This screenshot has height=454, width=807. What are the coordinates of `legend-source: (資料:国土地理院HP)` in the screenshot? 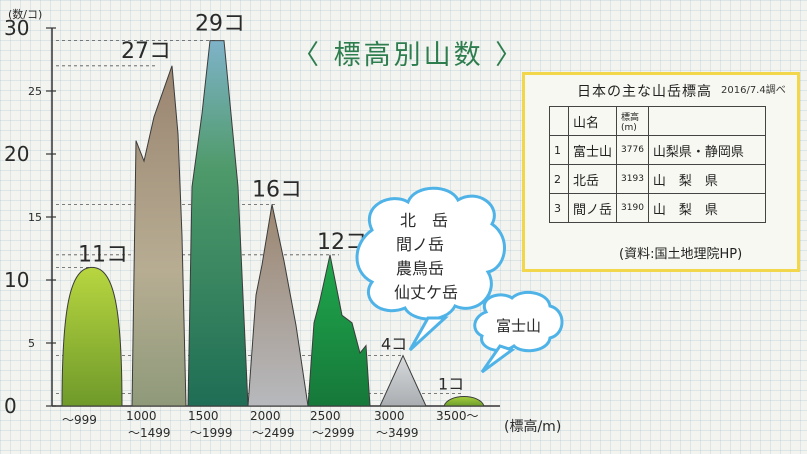 It's located at (681, 254).